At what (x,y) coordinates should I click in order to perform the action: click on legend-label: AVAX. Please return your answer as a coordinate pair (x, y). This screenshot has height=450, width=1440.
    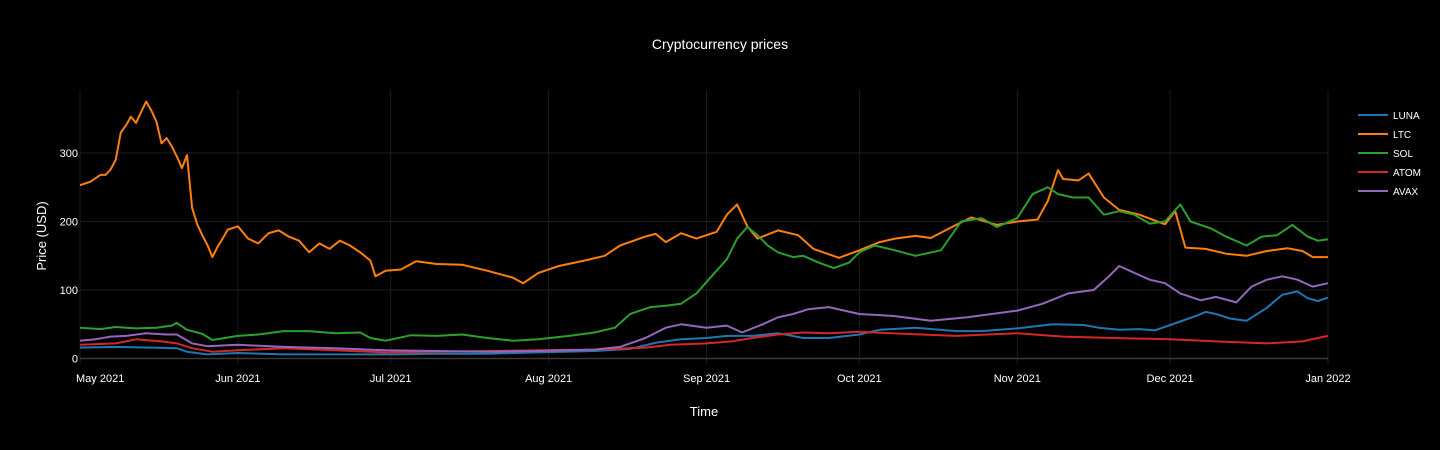
    Looking at the image, I should click on (1406, 192).